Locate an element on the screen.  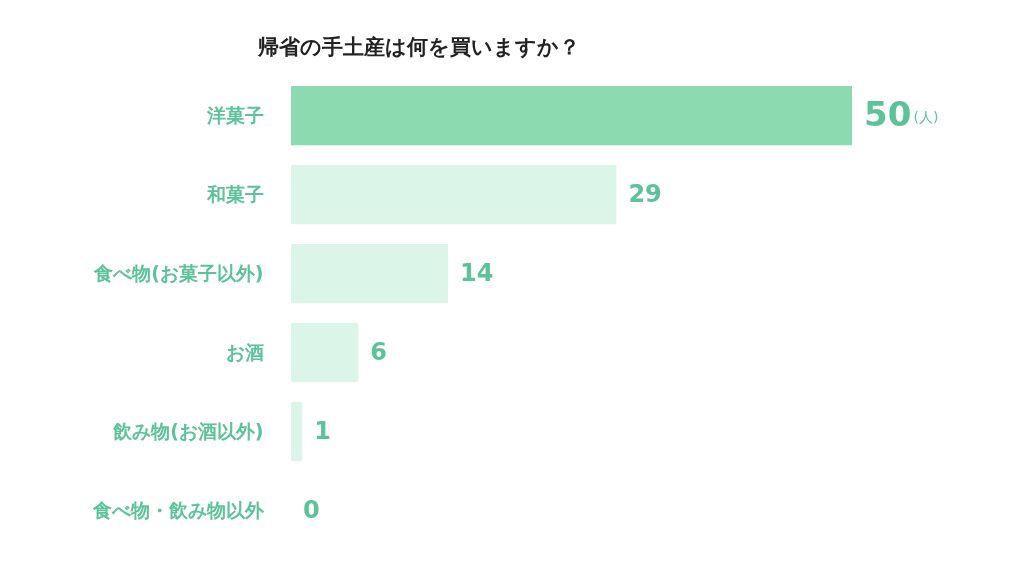
text: (人) is located at coordinates (926, 116).